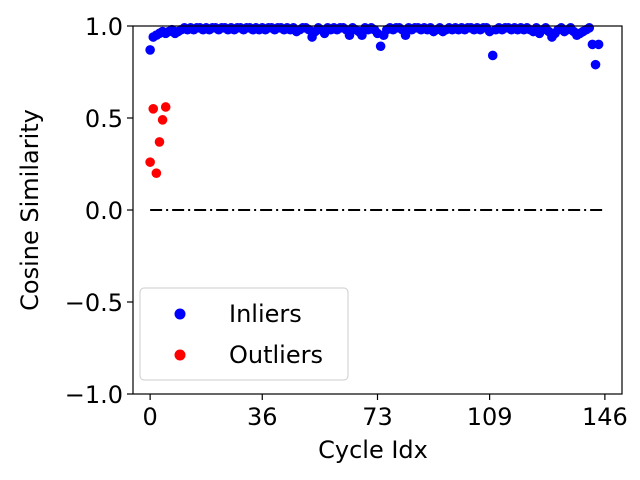  What do you see at coordinates (490, 417) in the screenshot?
I see `x-tick-label: 109` at bounding box center [490, 417].